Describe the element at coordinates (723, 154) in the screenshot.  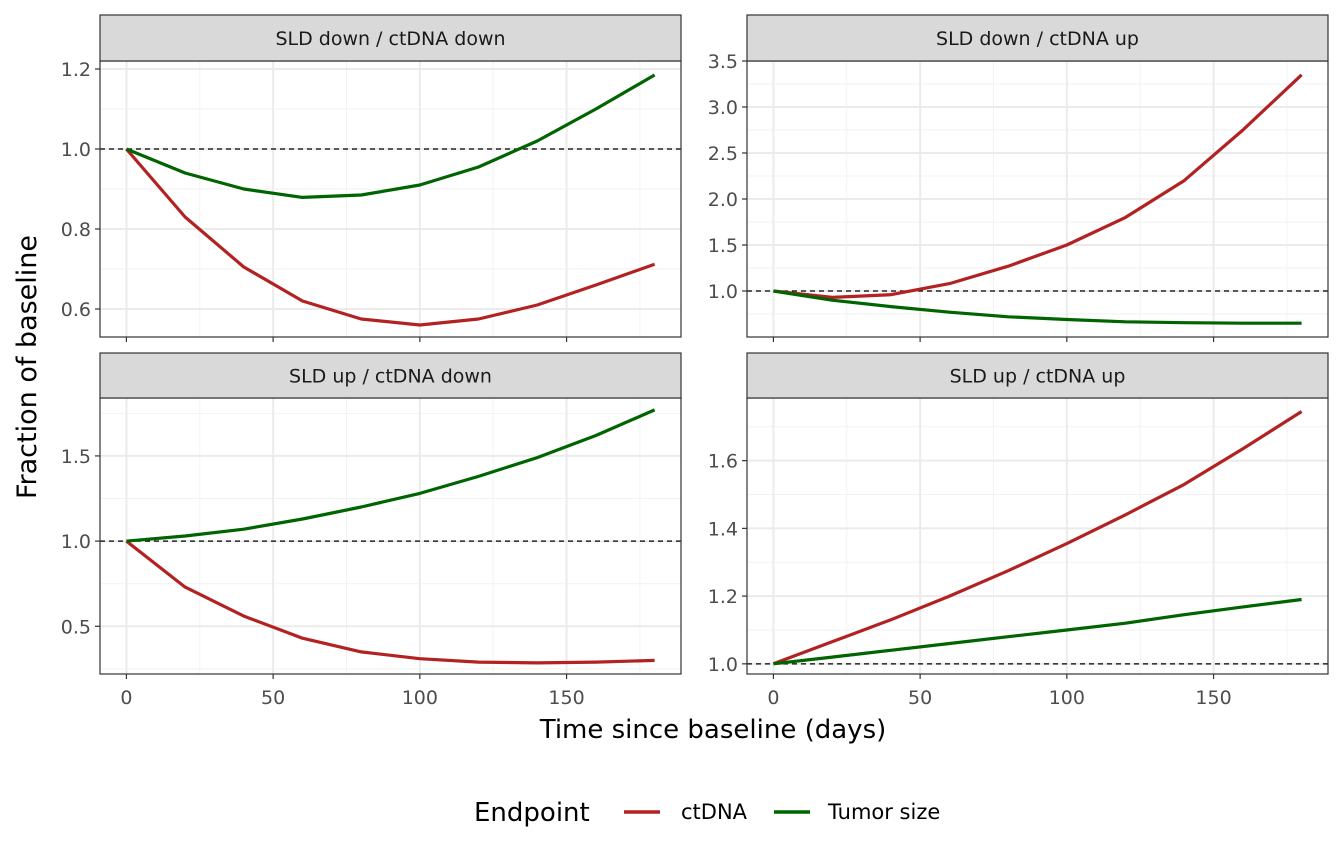
I see `y-tick-label: 2.5` at that location.